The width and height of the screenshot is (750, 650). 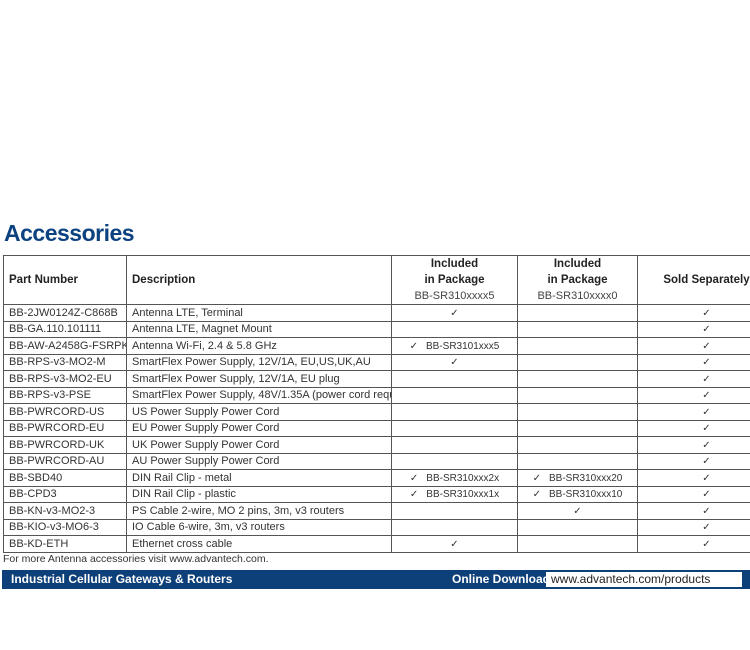 I want to click on included-0-cell: ✓ BB-SR310xxx20, so click(x=577, y=478).